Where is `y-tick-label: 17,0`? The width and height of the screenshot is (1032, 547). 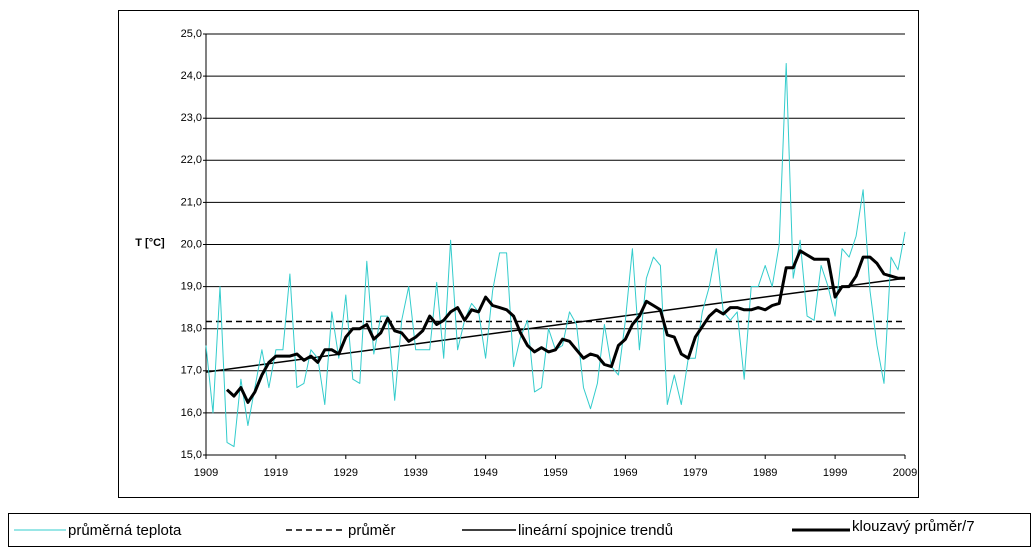
y-tick-label: 17,0 is located at coordinates (191, 371).